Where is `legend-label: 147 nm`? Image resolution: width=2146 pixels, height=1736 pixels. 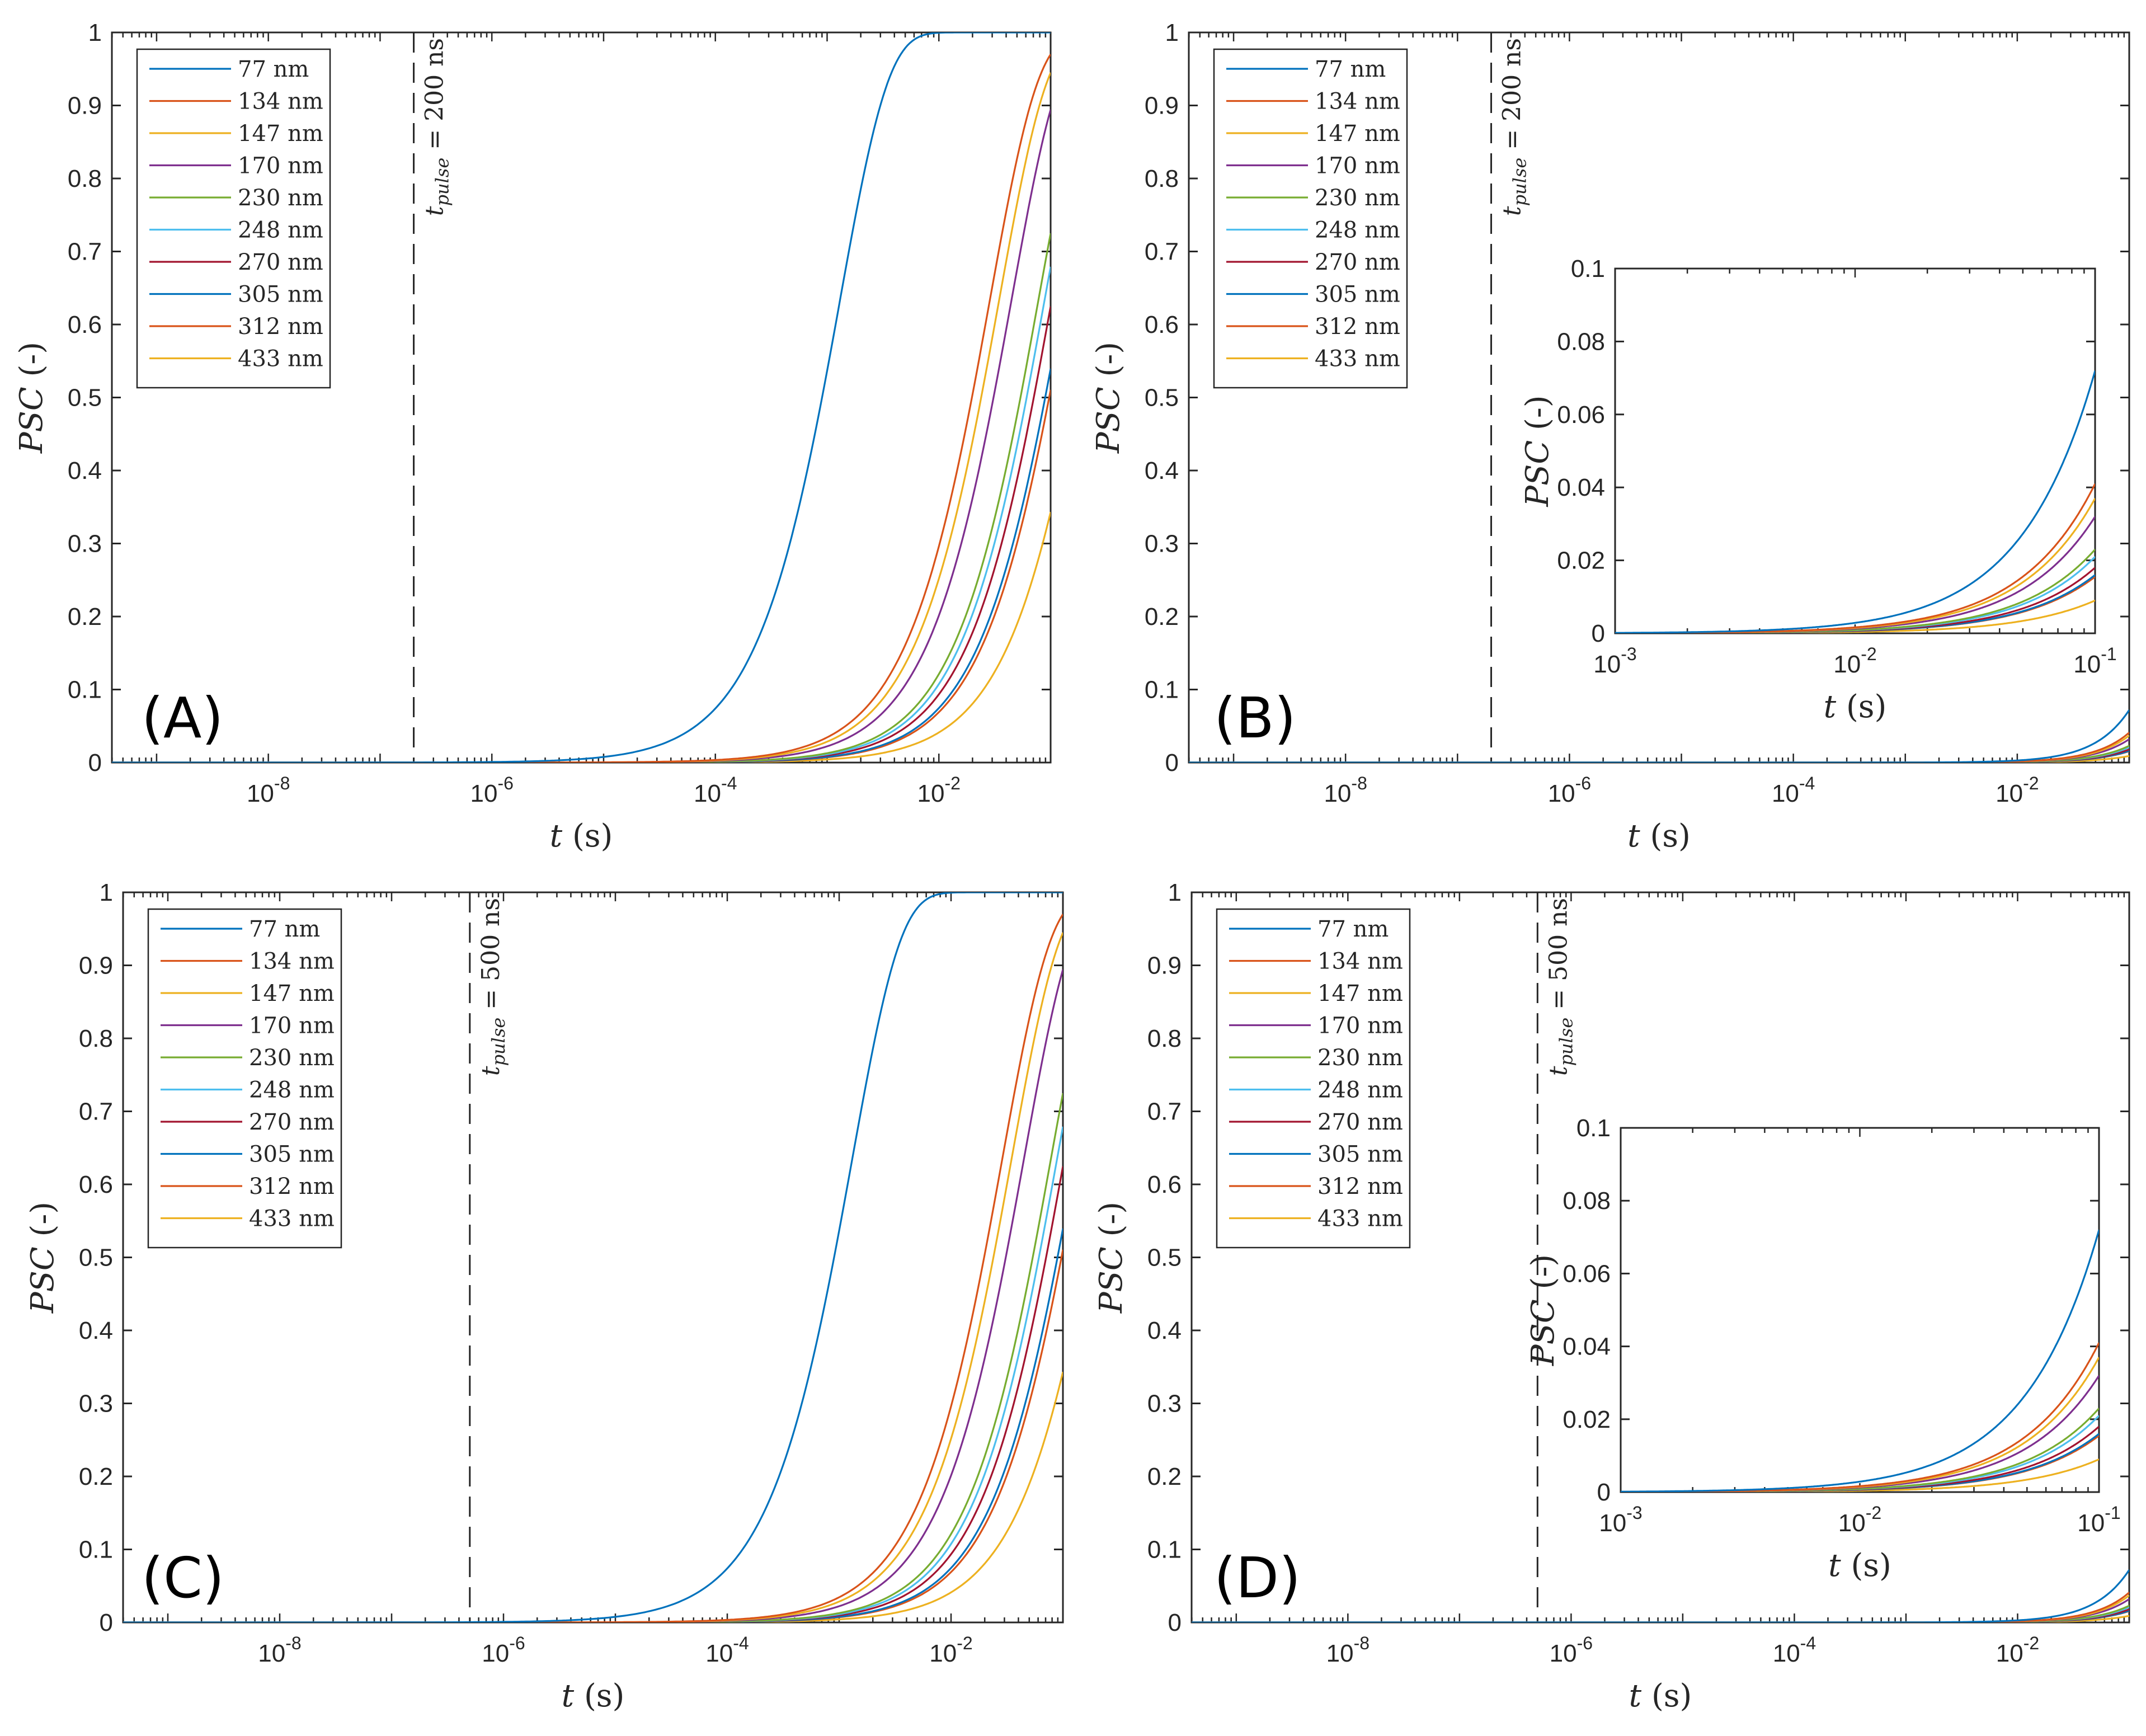 legend-label: 147 nm is located at coordinates (1358, 134).